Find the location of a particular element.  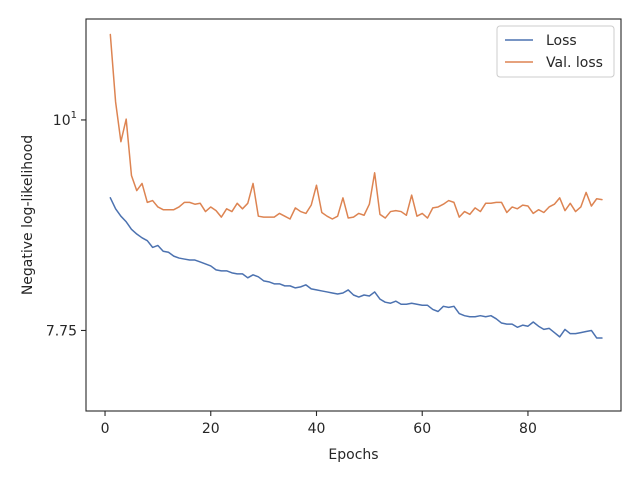

y-tick-label-7-75: 7.75 is located at coordinates (61, 331).